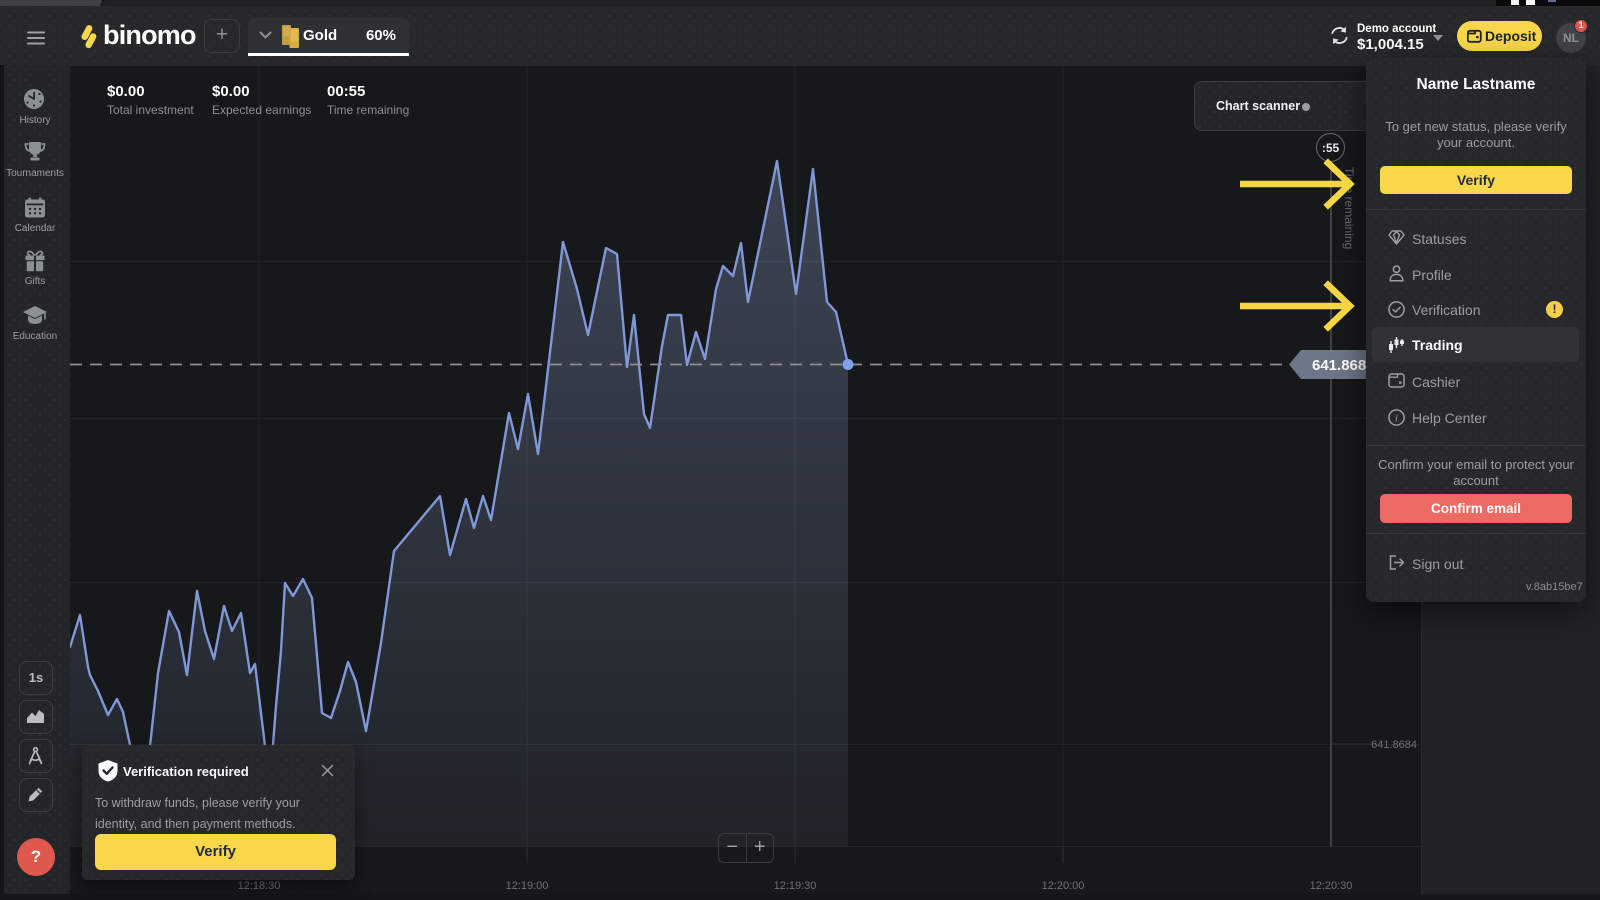 The width and height of the screenshot is (1600, 900). Describe the element at coordinates (527, 886) in the screenshot. I see `svg-text: 12:19:00` at that location.